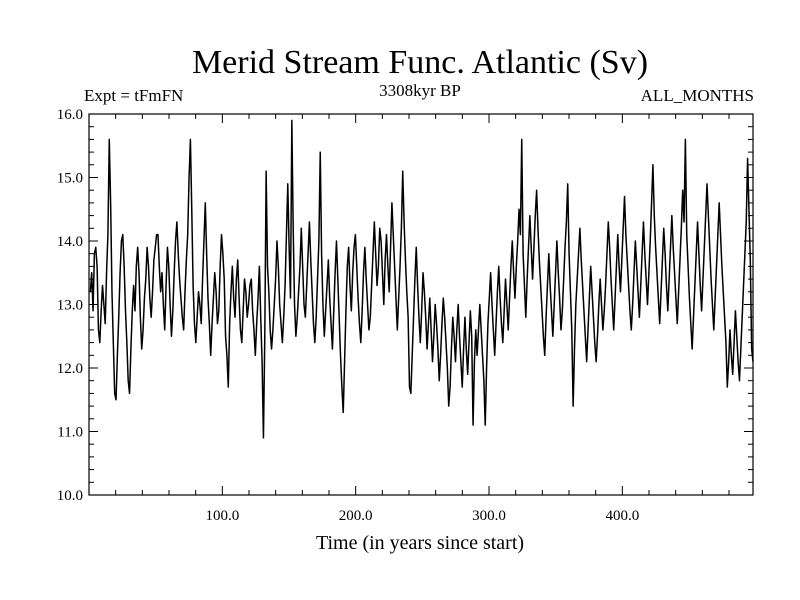 This screenshot has height=600, width=800. I want to click on y-tick-labels: 10.0 11.0 12.0 13.0 14.0 15.0 16.0, so click(70, 305).